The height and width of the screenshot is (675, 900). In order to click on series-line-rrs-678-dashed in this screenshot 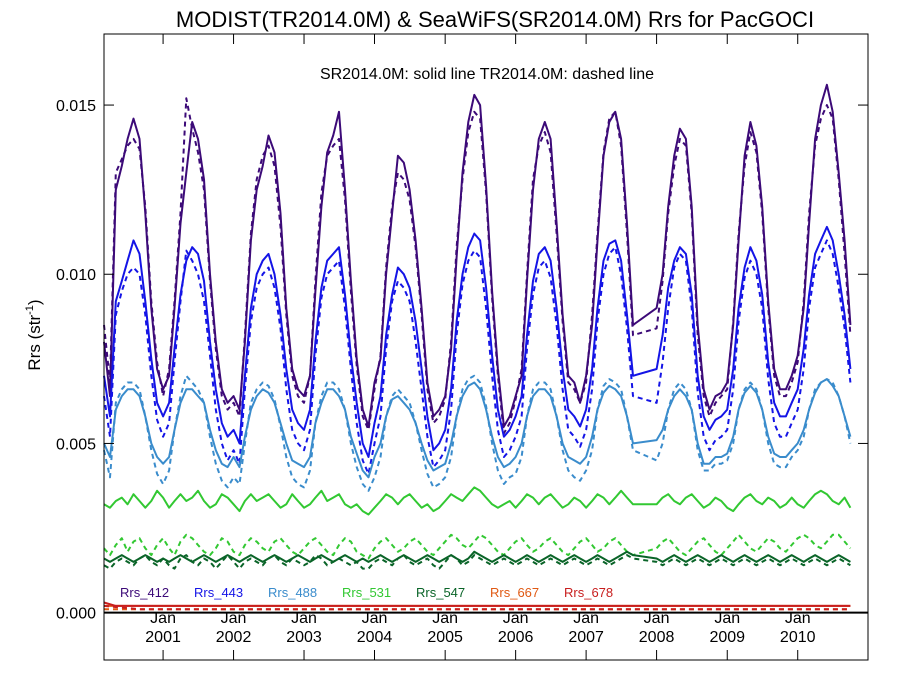, I will do `click(477, 607)`.